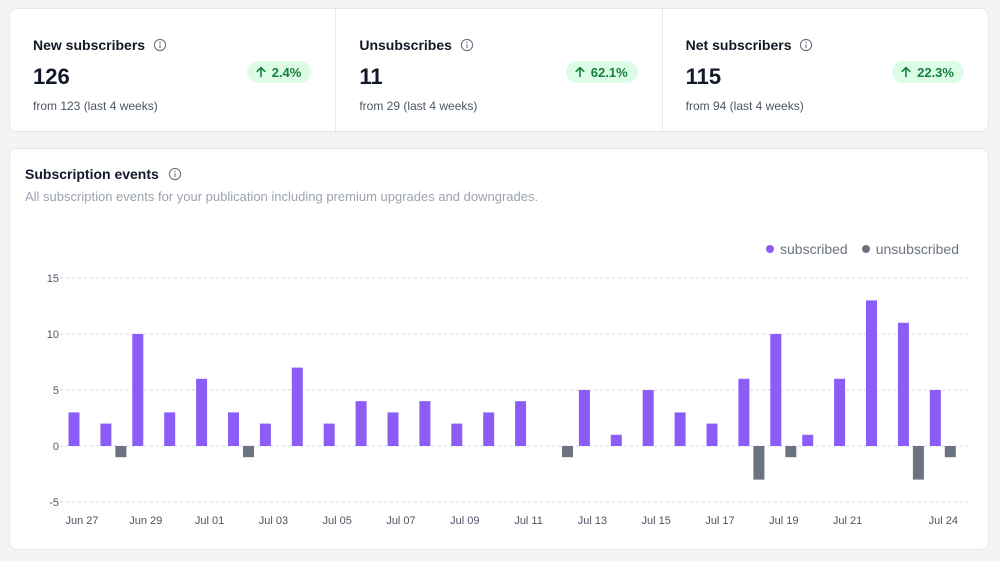 The image size is (1000, 561). I want to click on x-tick-label: Jul 07, so click(400, 521).